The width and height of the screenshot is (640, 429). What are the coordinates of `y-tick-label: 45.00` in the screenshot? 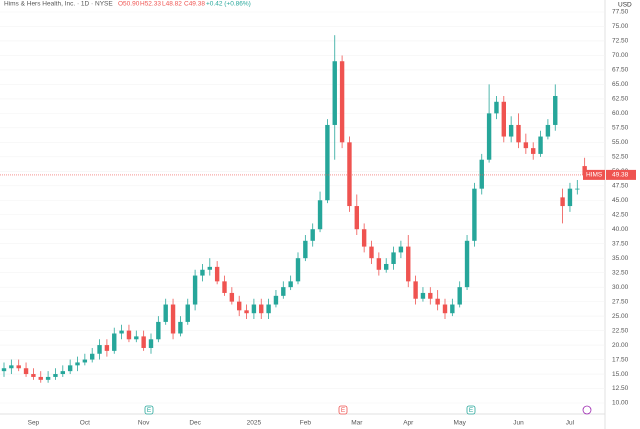 It's located at (620, 200).